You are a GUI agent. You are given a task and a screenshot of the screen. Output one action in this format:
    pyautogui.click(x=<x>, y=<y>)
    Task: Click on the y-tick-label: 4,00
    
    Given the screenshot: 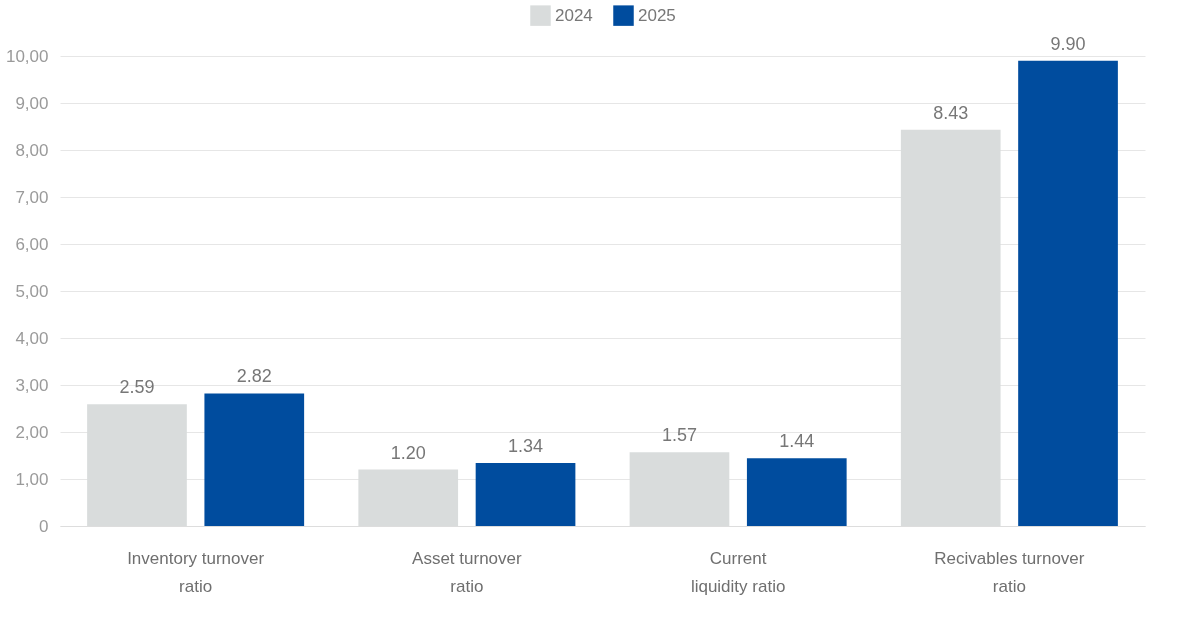 What is the action you would take?
    pyautogui.click(x=32, y=338)
    